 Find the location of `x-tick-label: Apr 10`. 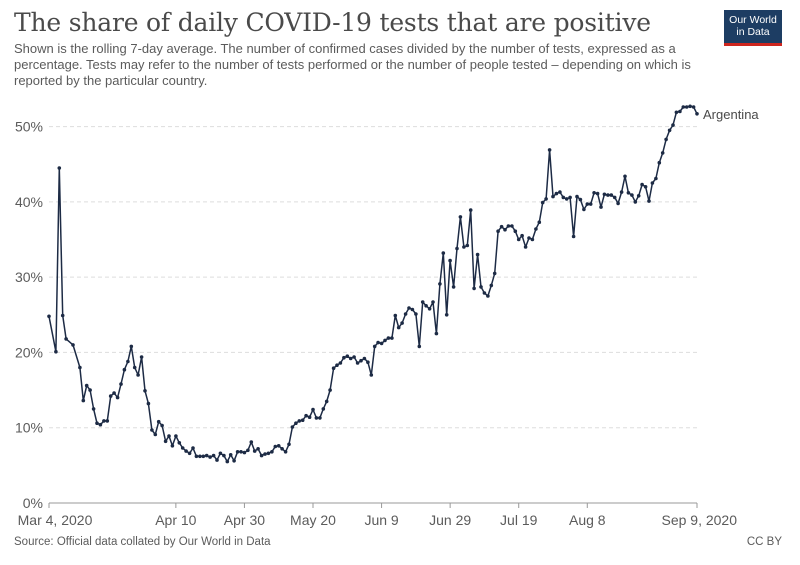

x-tick-label: Apr 10 is located at coordinates (175, 520).